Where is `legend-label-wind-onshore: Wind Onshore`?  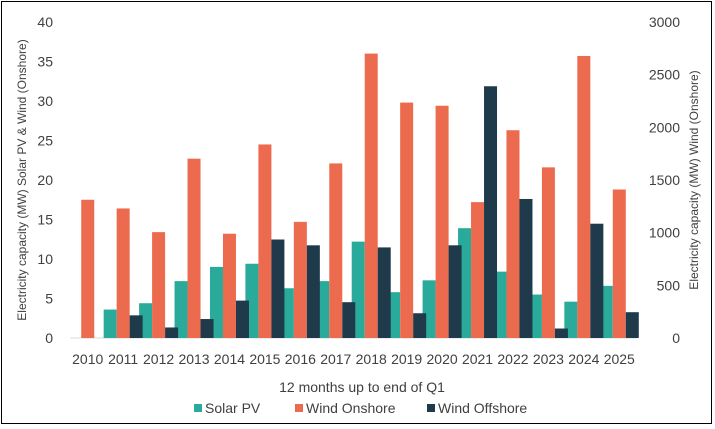 legend-label-wind-onshore: Wind Onshore is located at coordinates (351, 408).